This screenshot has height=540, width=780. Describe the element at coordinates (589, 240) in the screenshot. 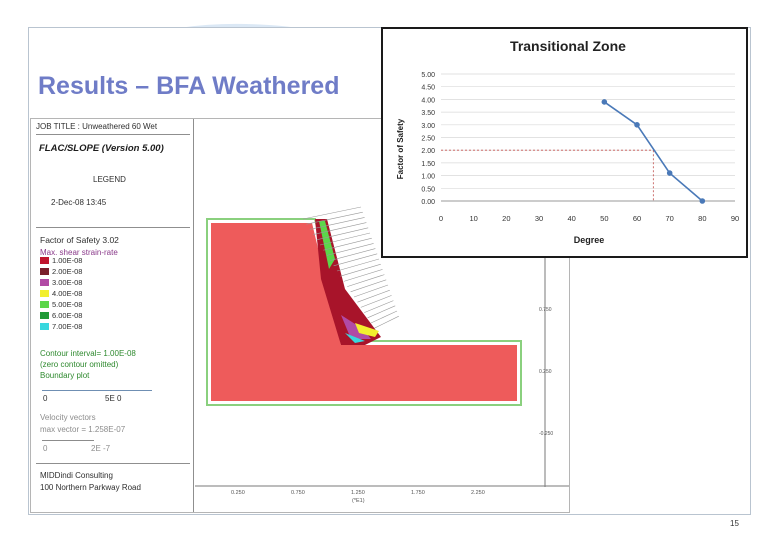

I see `x-axis-label: Degree` at that location.